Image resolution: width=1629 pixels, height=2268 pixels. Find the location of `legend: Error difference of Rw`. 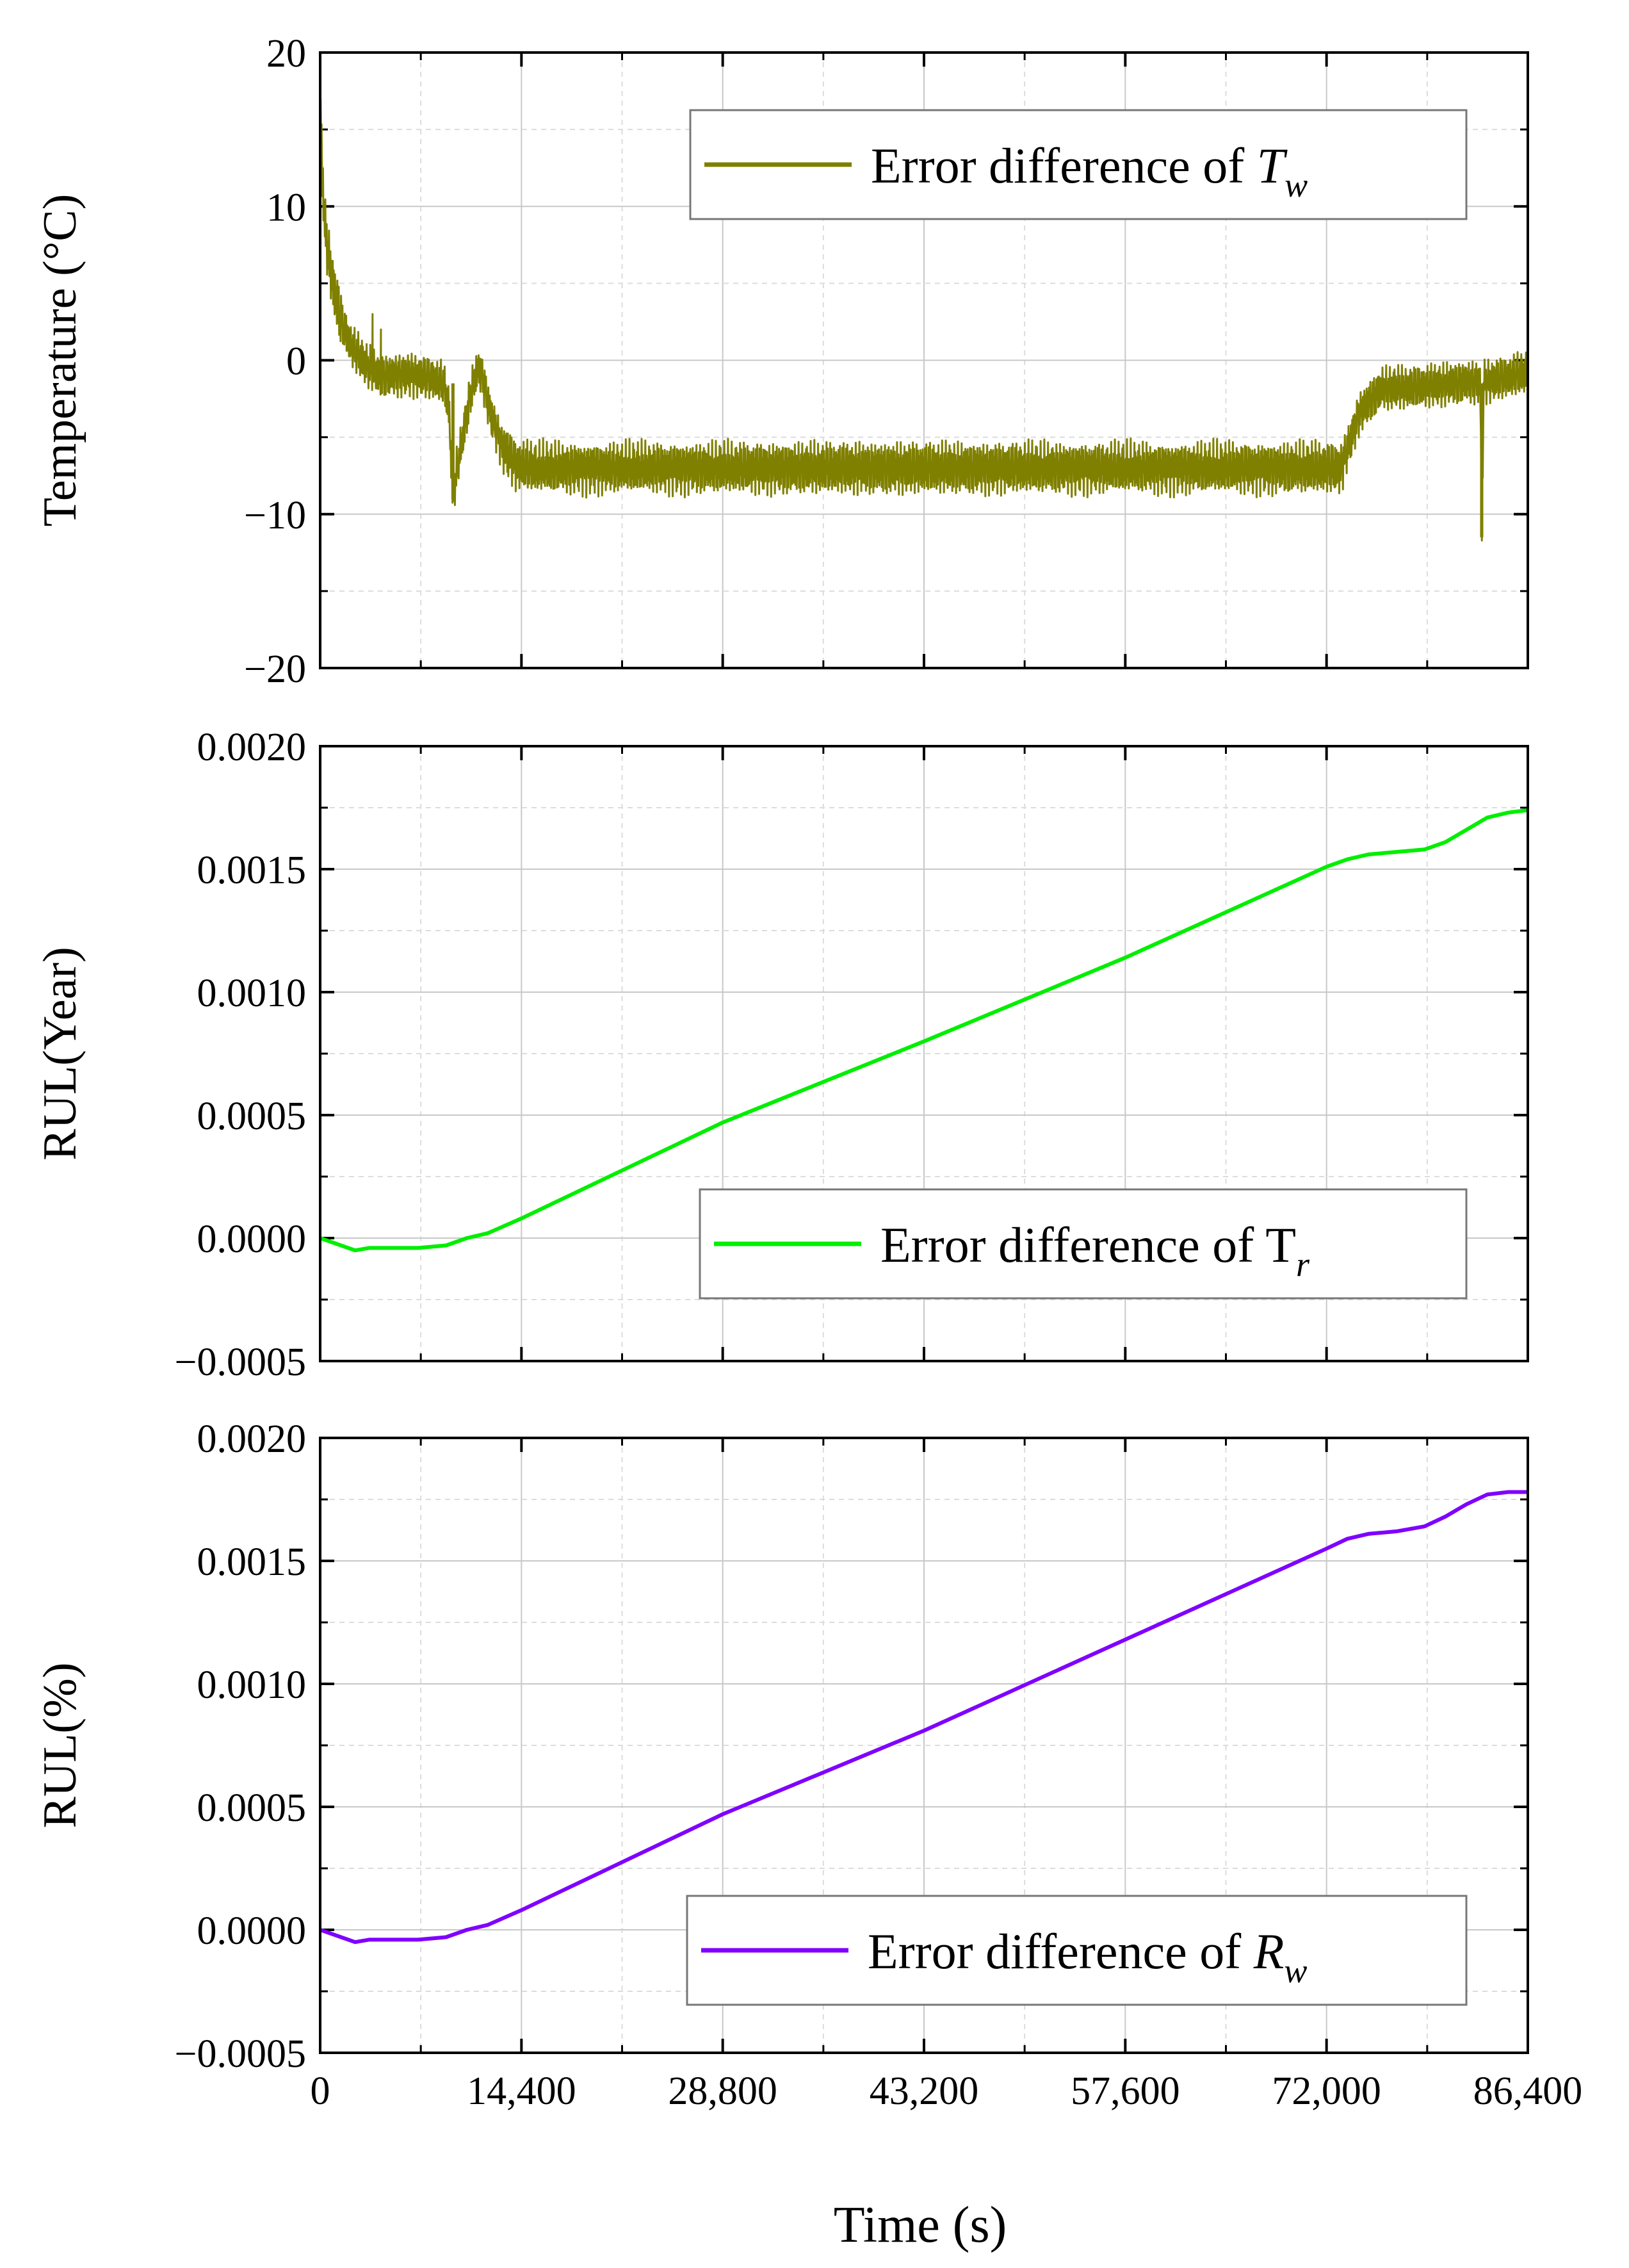

legend: Error difference of Rw is located at coordinates (1077, 1950).